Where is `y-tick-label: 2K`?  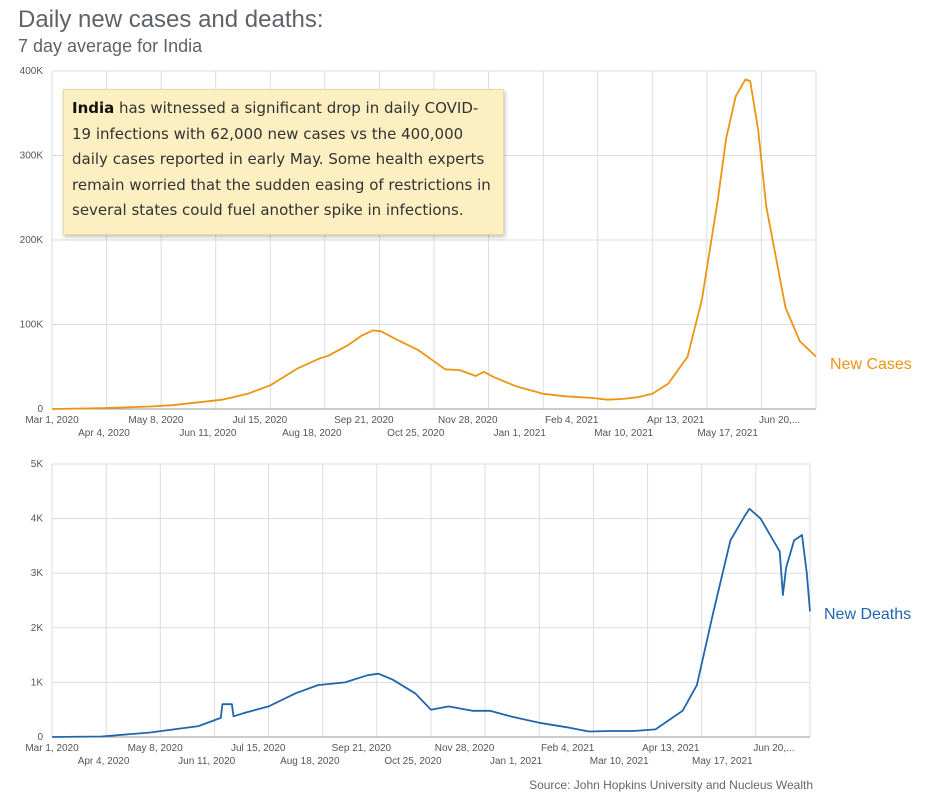 y-tick-label: 2K is located at coordinates (37, 628).